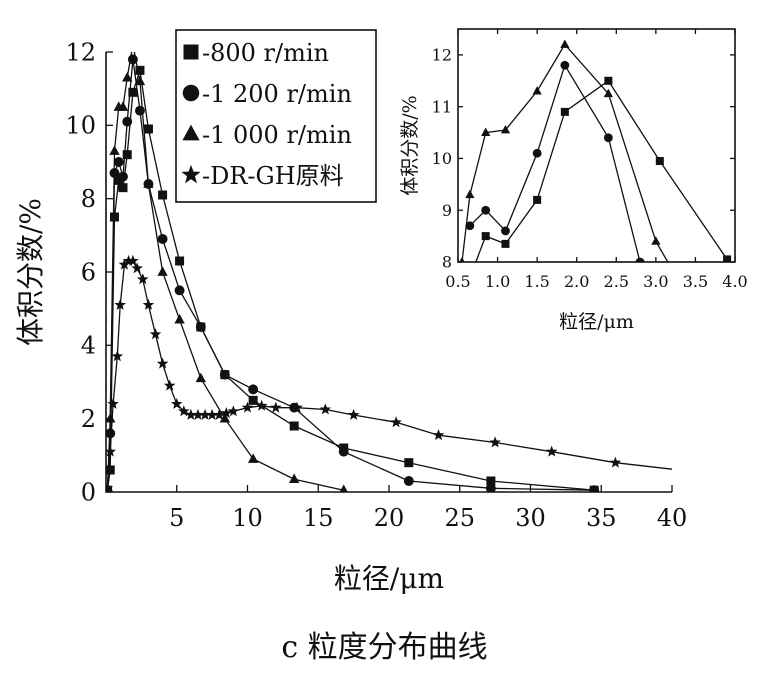 This screenshot has height=688, width=769. Describe the element at coordinates (273, 176) in the screenshot. I see `legend-label: -DR-GH原料` at that location.